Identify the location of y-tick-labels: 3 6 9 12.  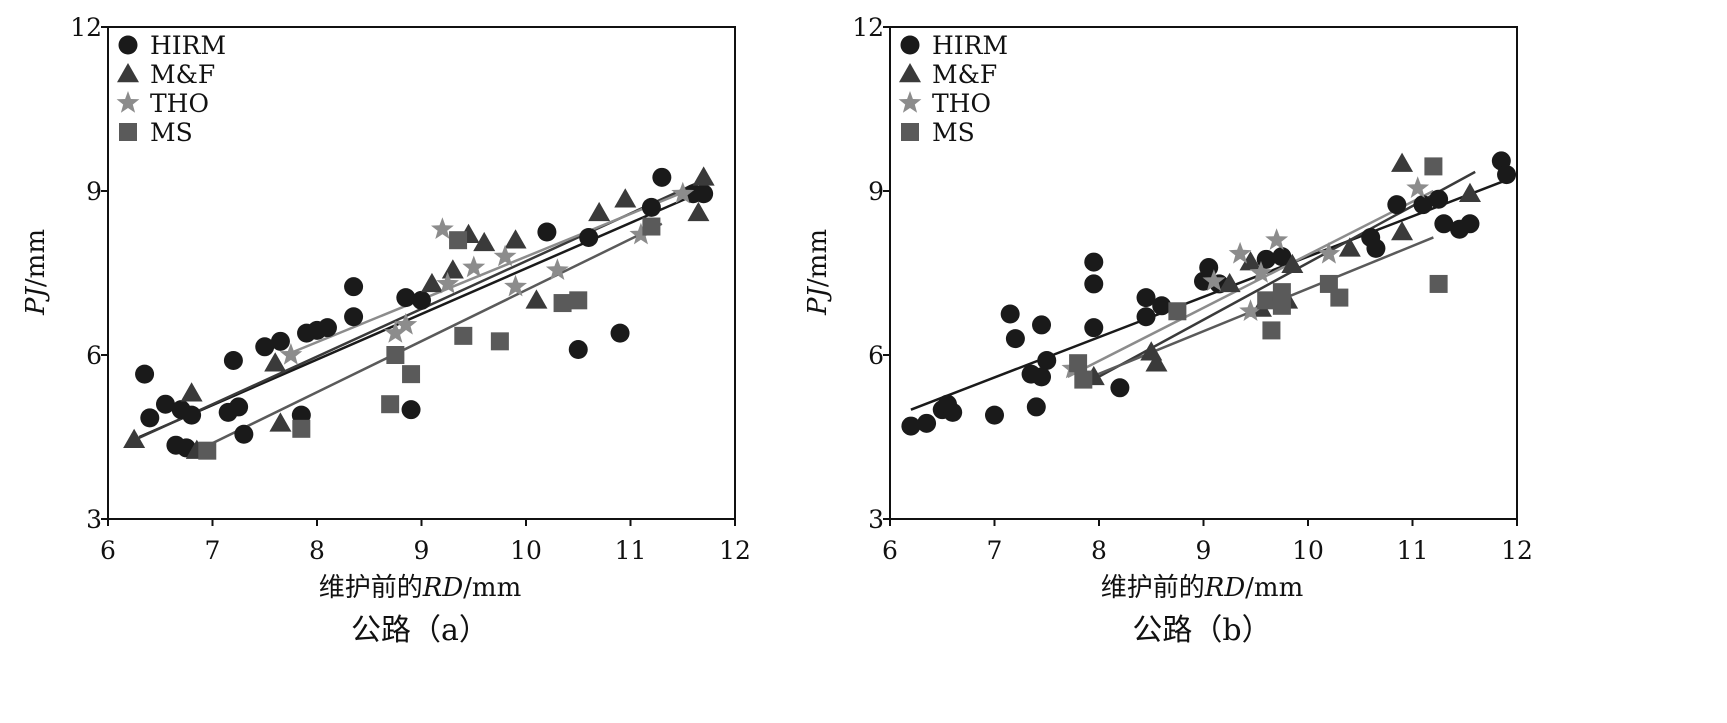
(86, 273).